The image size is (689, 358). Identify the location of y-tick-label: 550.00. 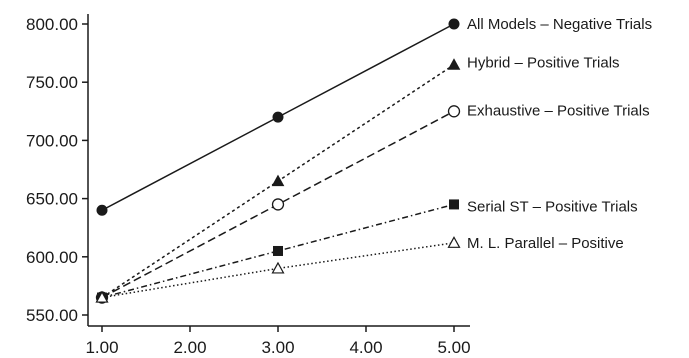
(52, 315).